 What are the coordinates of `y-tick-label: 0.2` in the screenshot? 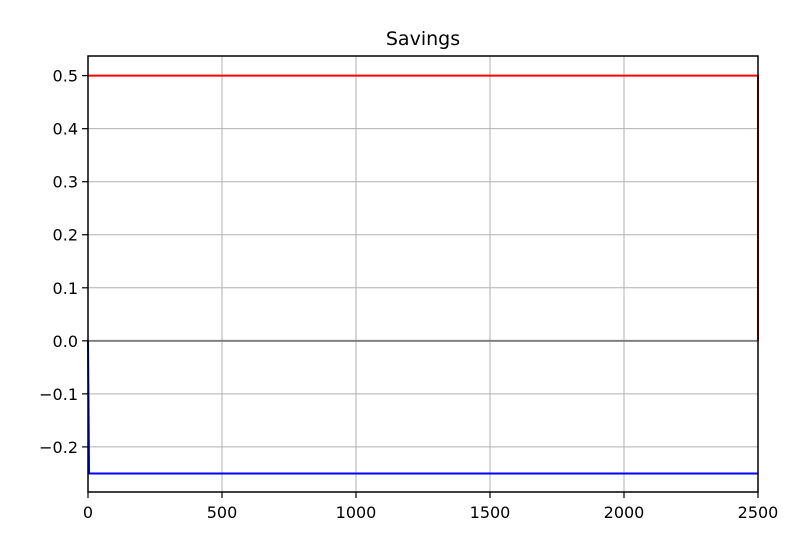 It's located at (65, 235).